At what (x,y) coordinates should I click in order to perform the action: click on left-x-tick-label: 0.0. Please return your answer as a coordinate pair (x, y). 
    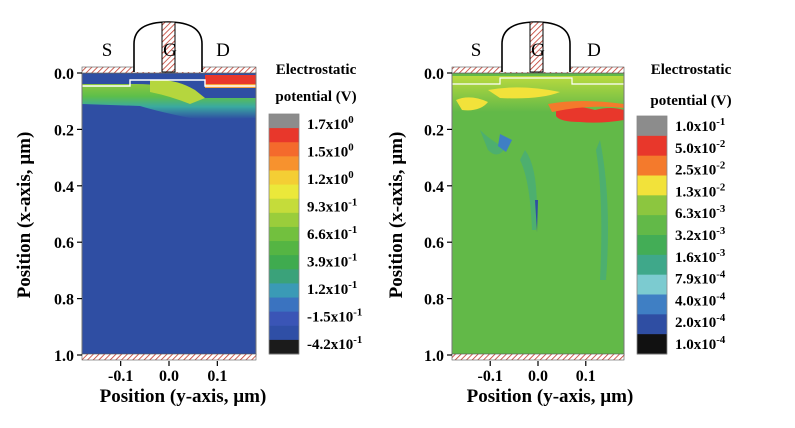
    Looking at the image, I should click on (169, 376).